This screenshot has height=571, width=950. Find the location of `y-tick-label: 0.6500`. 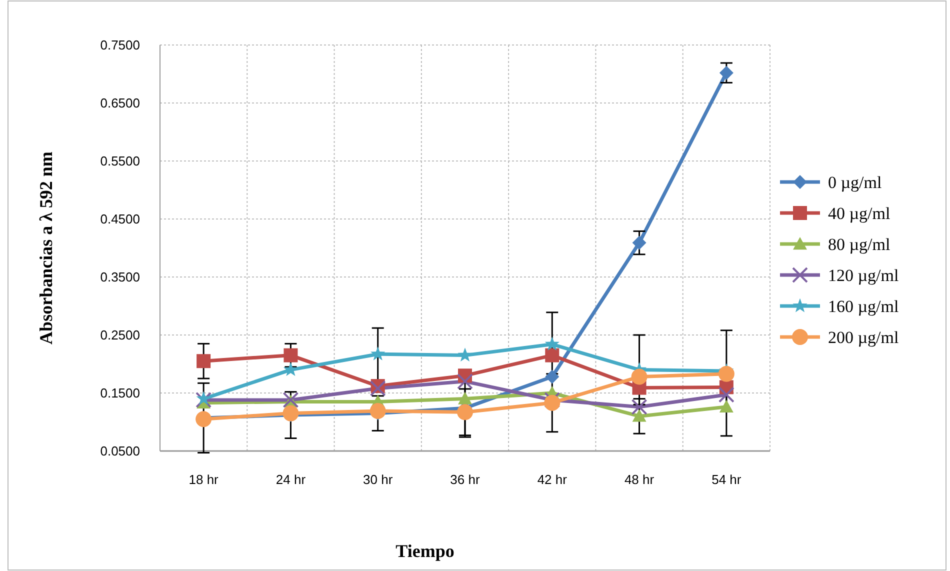

y-tick-label: 0.6500 is located at coordinates (120, 103).